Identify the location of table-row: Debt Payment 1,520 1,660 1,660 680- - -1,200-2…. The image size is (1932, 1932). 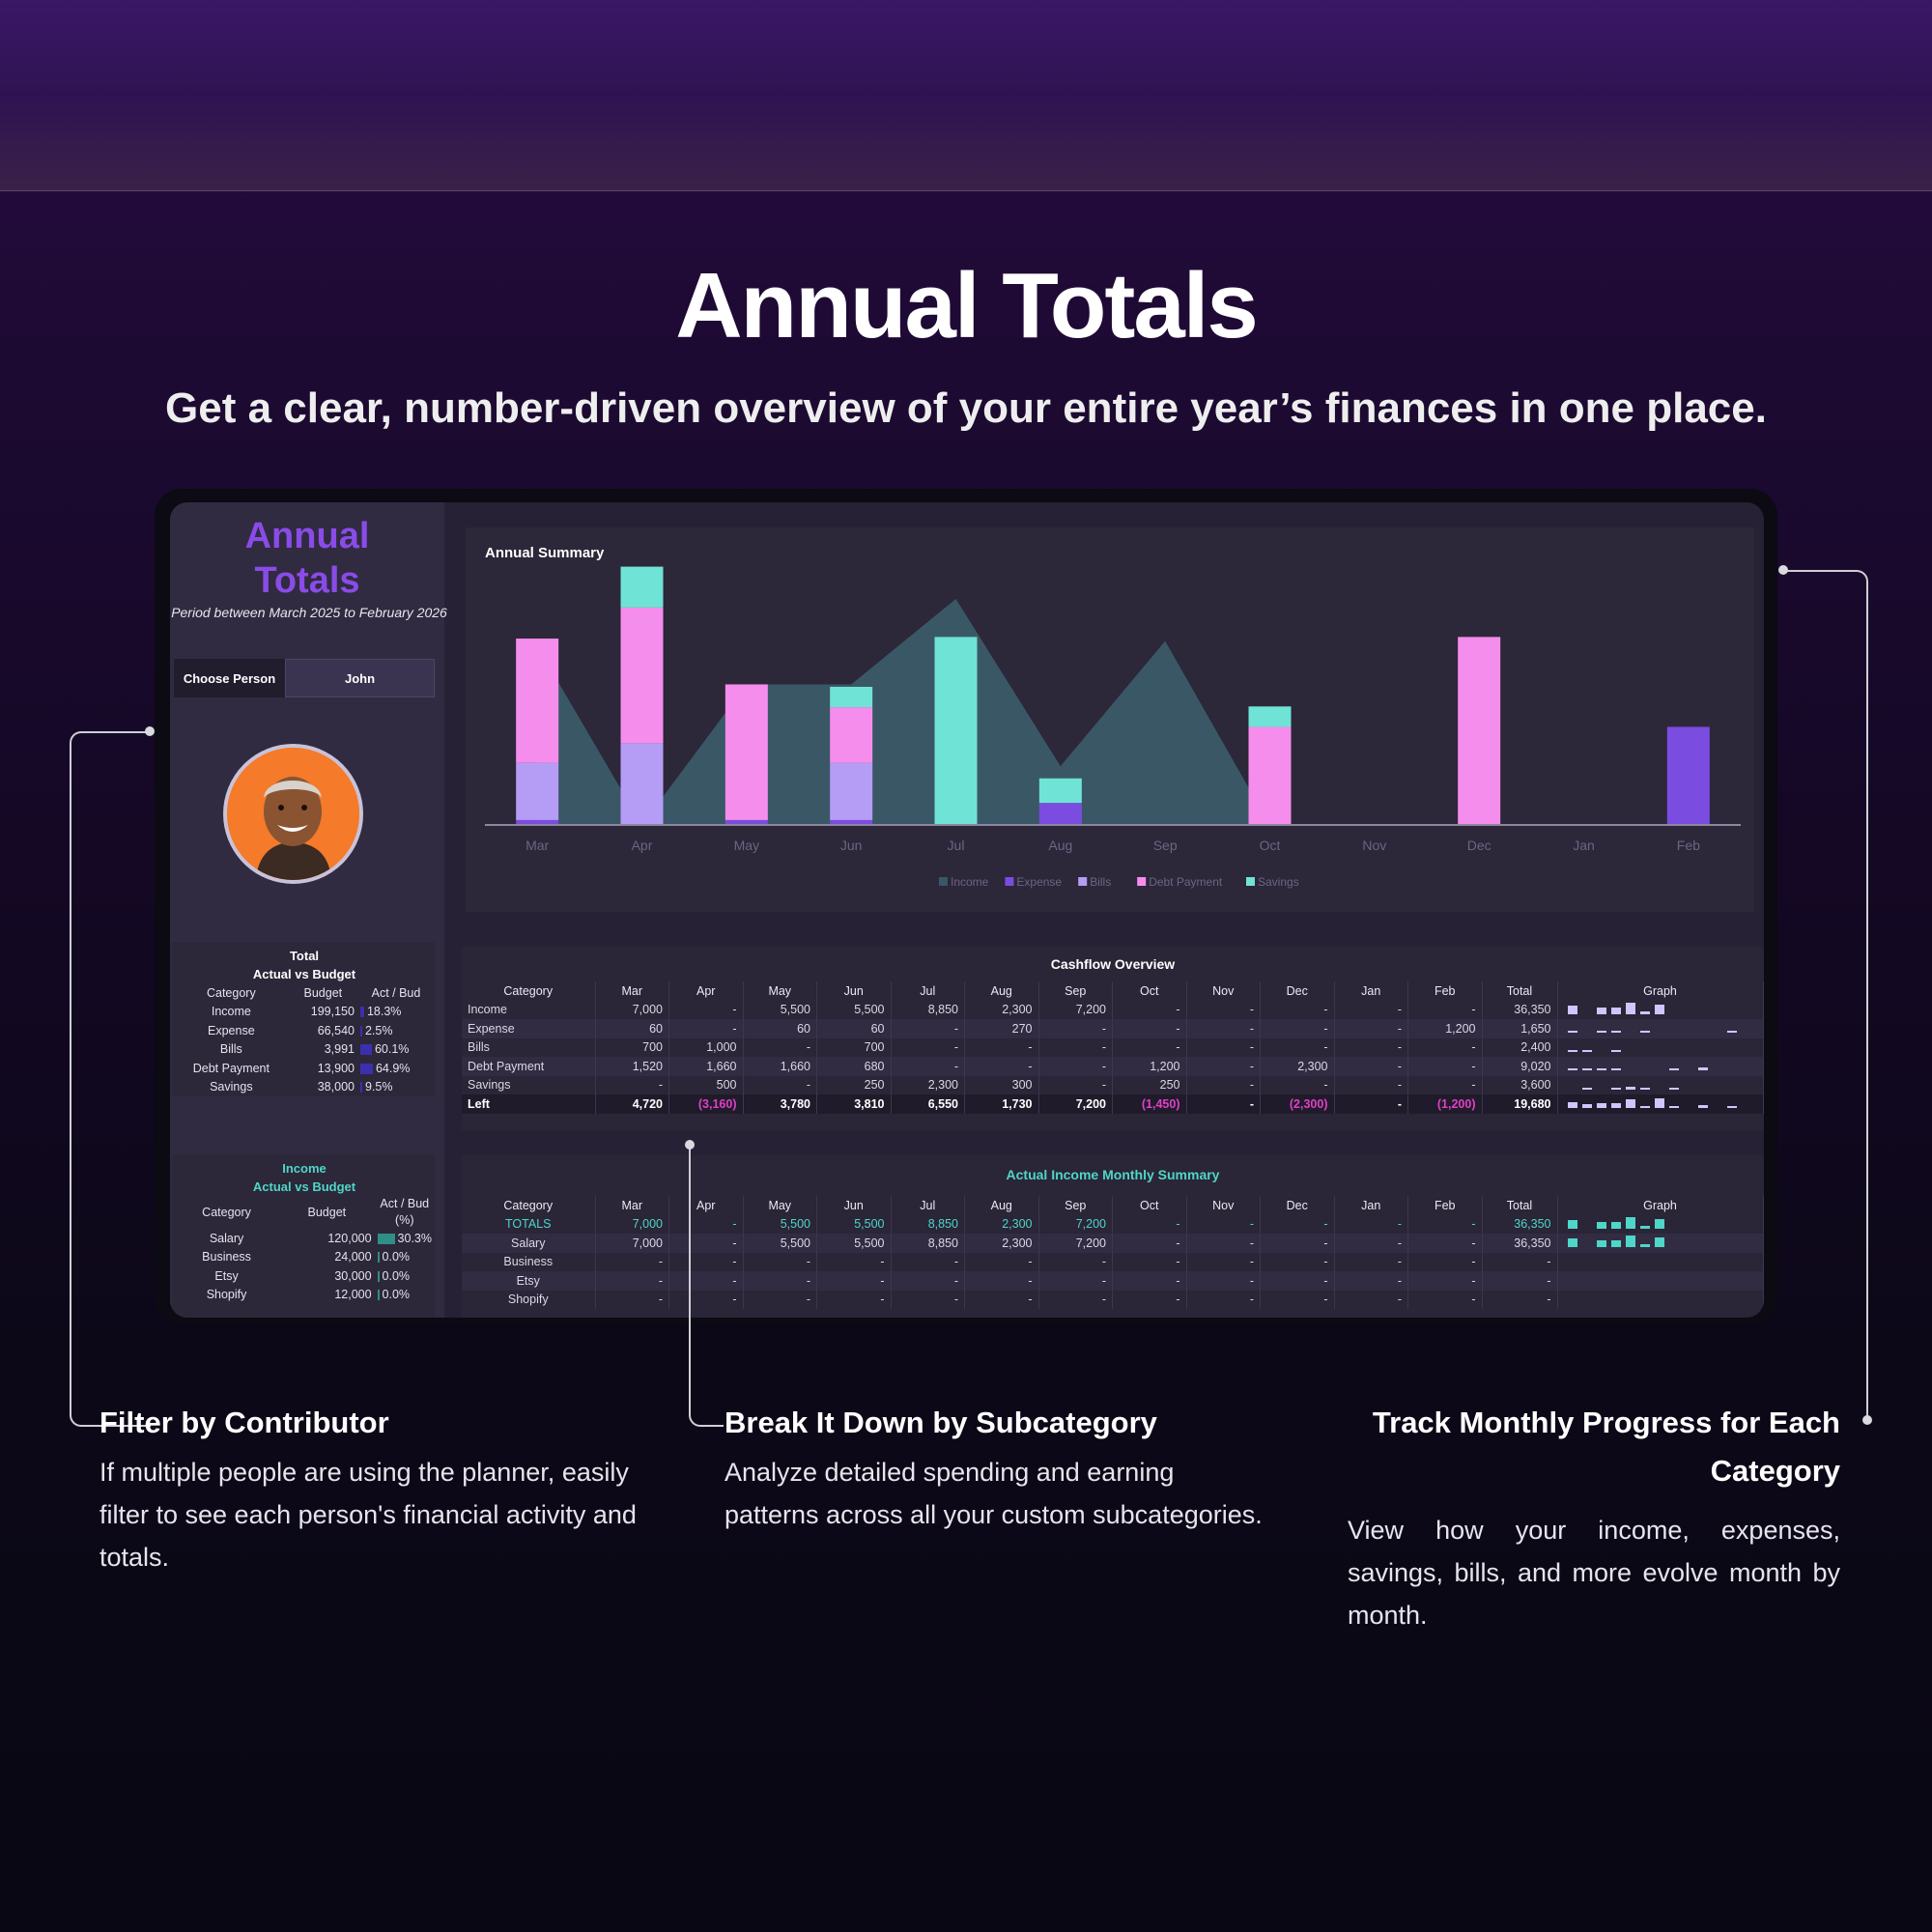
(1113, 1066).